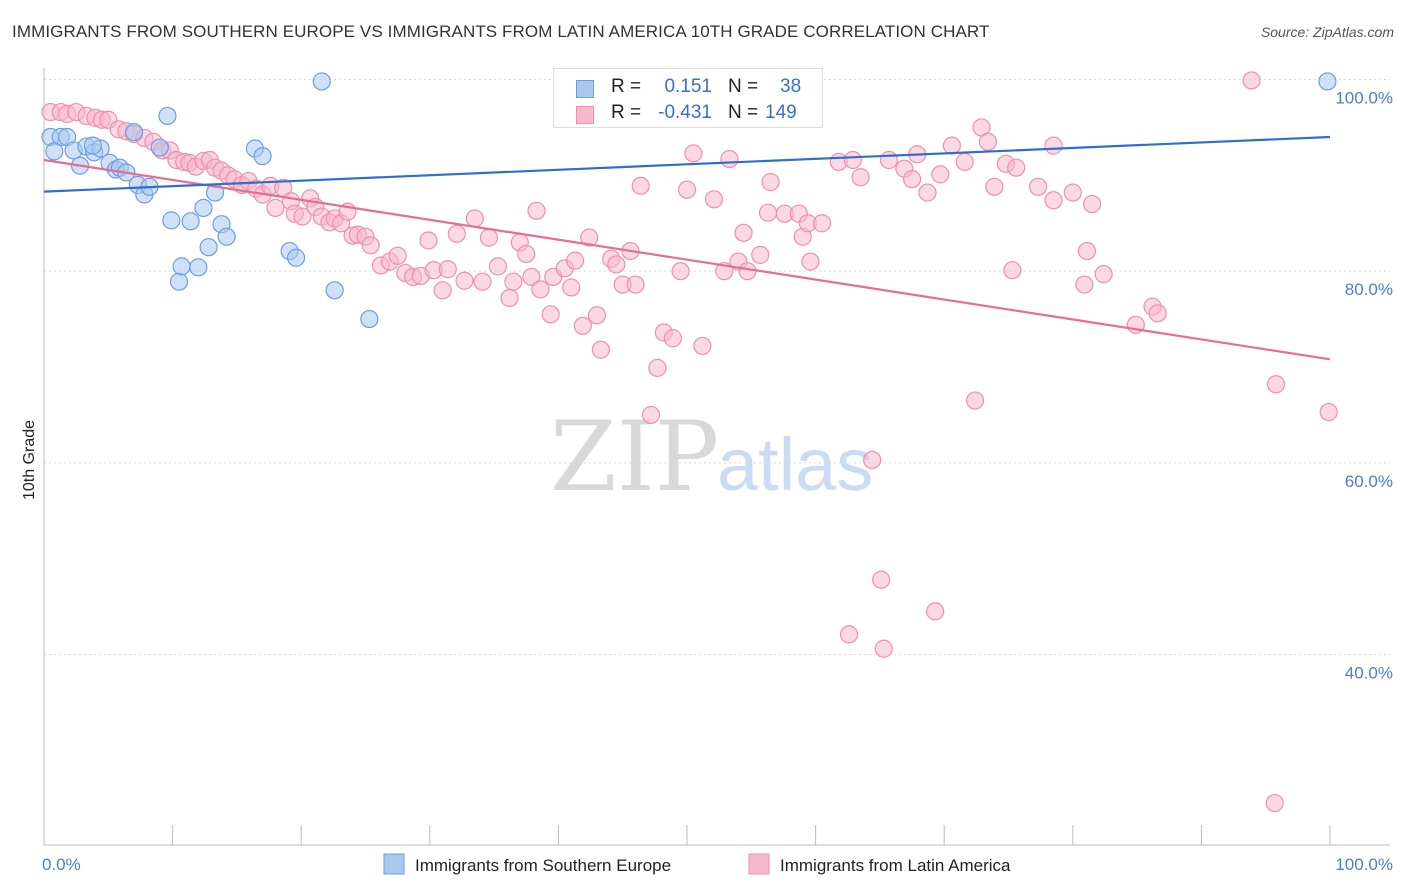  I want to click on y-tick-label: 100.0%, so click(1364, 98).